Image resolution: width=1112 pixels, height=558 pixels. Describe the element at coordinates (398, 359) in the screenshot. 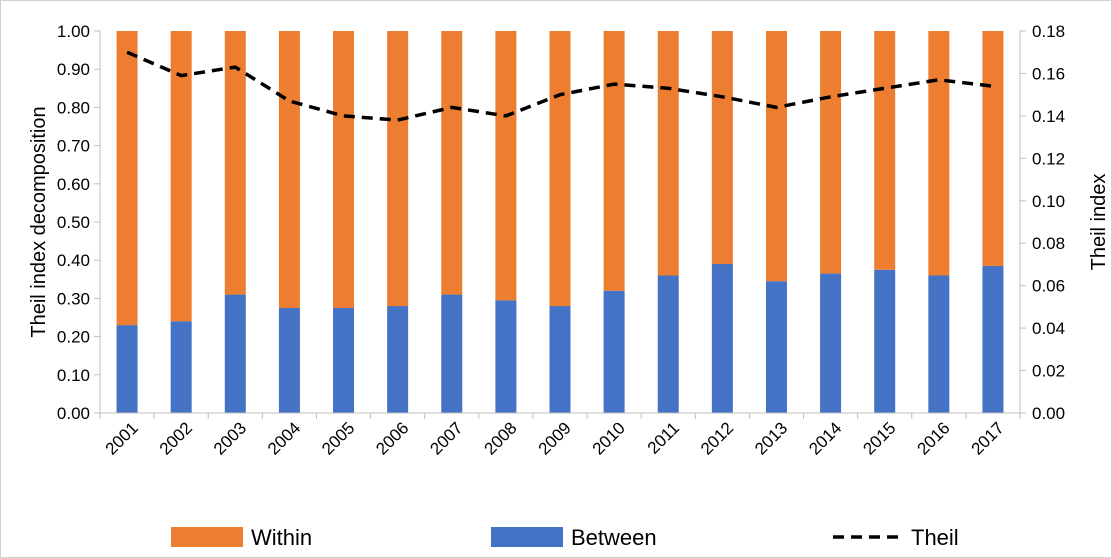

I see `bar-between-2006` at that location.